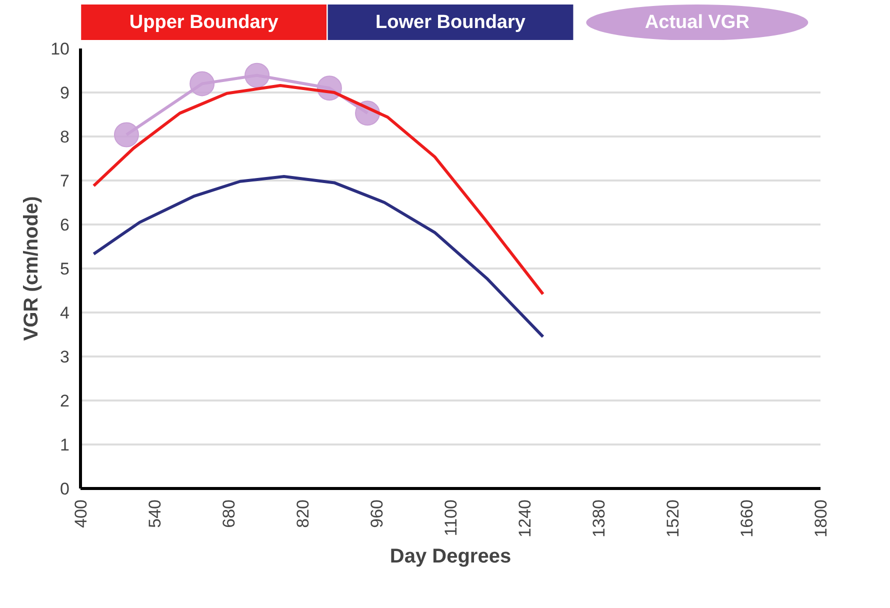 The image size is (890, 608). I want to click on x-tick-label: 540, so click(155, 513).